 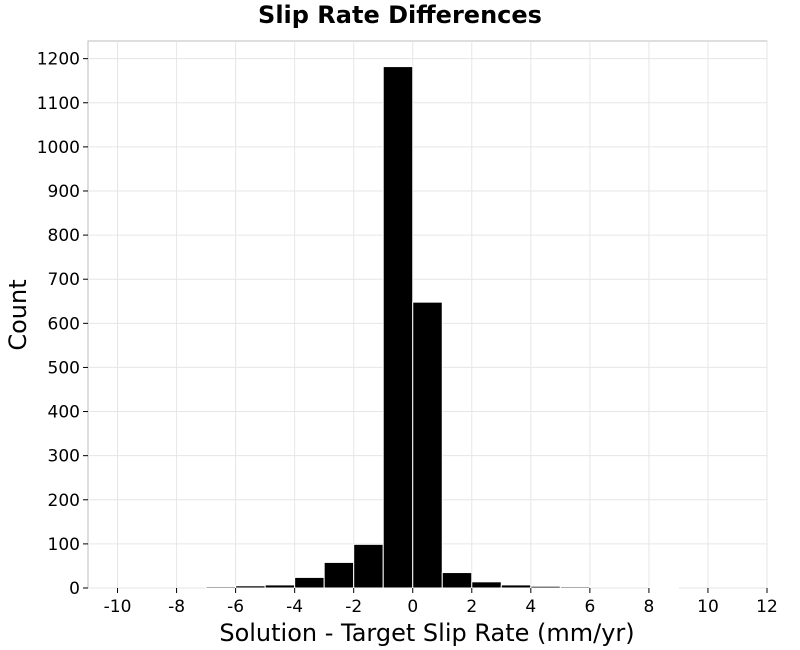 I want to click on y-tick-label: 500, so click(x=64, y=368).